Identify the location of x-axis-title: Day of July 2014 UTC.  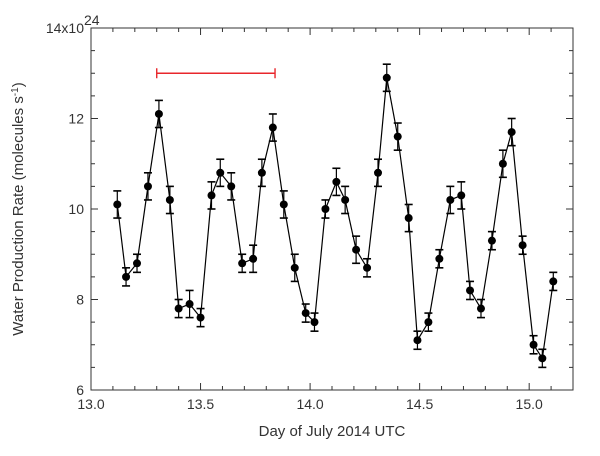
(332, 431).